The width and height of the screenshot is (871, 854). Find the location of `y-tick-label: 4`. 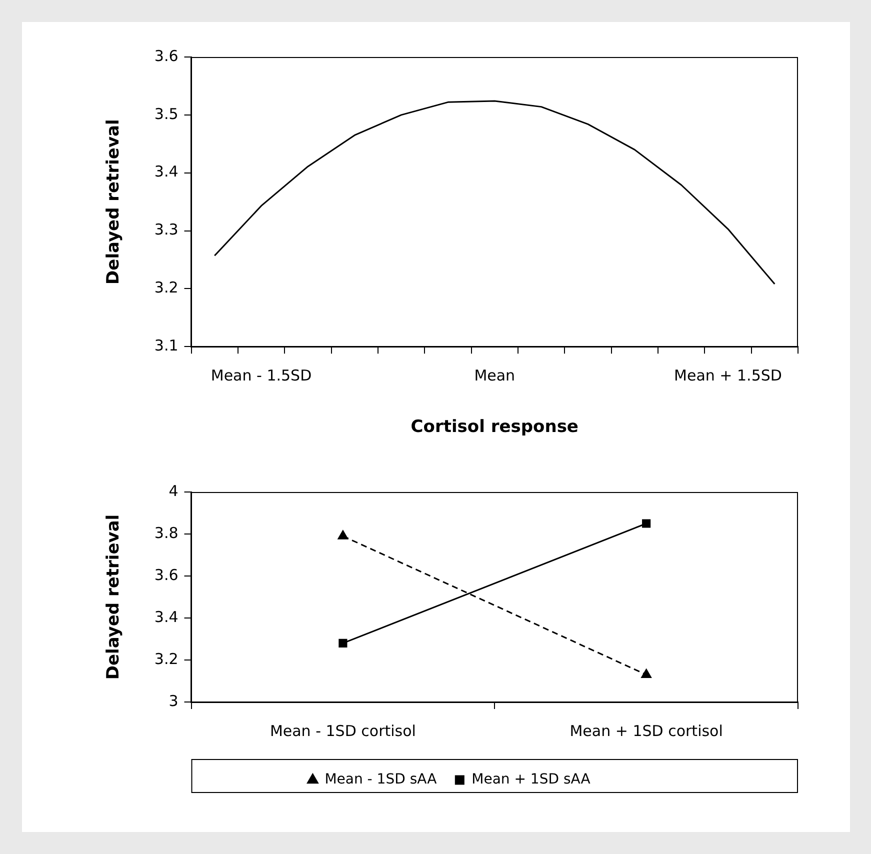

y-tick-label: 4 is located at coordinates (173, 491).